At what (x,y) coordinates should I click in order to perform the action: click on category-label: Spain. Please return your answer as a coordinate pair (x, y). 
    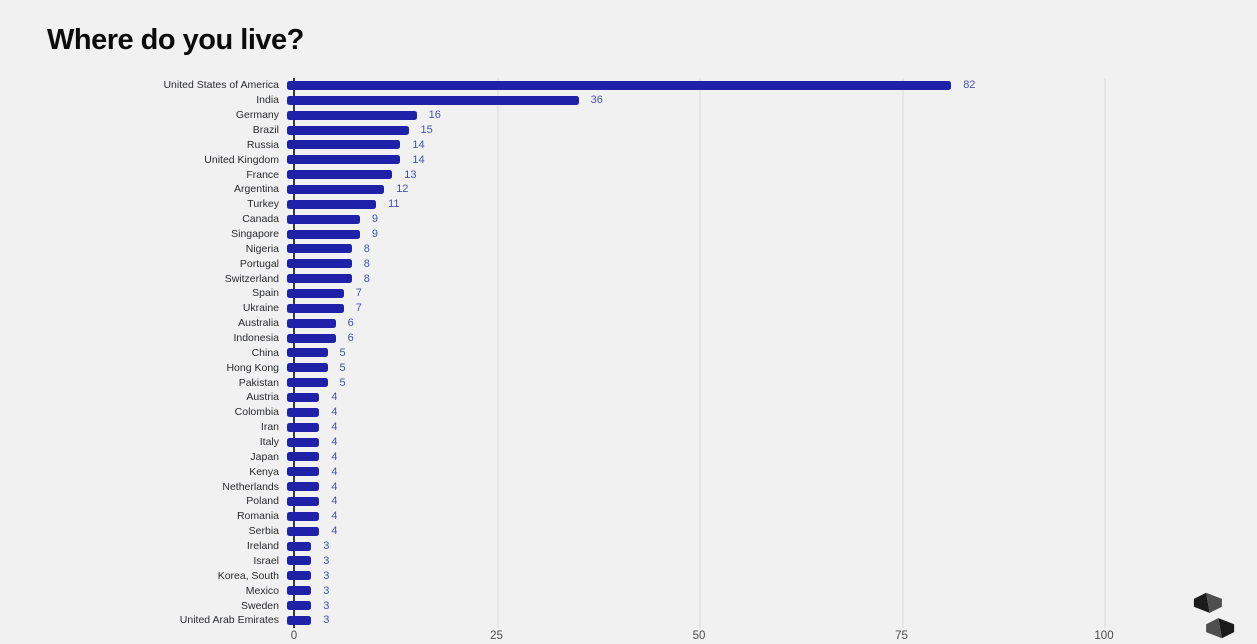
    Looking at the image, I should click on (265, 293).